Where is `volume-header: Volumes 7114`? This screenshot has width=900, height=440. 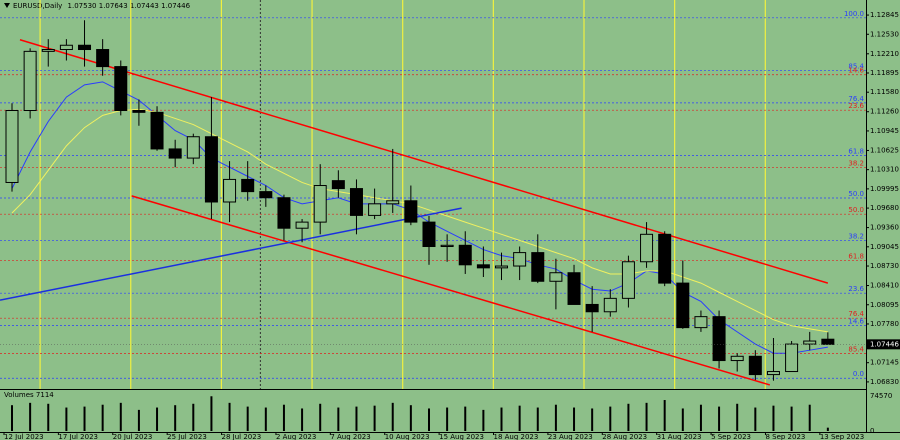
volume-header: Volumes 7114 is located at coordinates (29, 395).